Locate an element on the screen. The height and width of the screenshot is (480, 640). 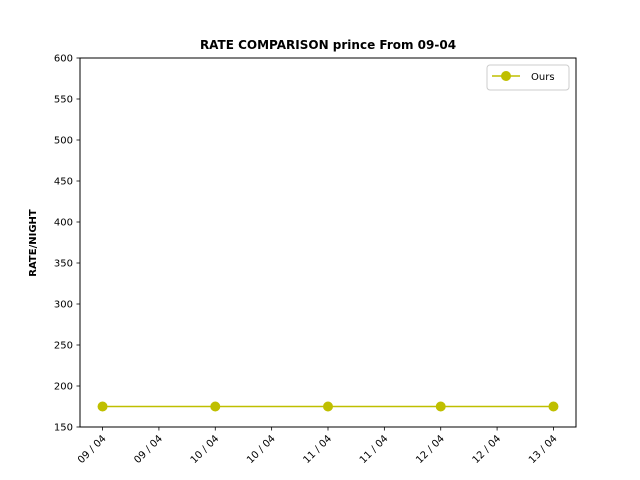
y-tick-label: 400 is located at coordinates (63, 223).